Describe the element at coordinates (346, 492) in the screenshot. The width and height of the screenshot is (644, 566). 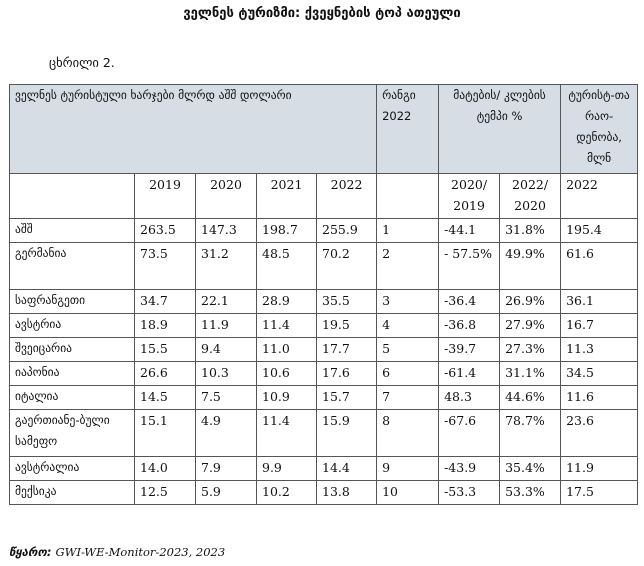
I see `value-cell: 13.8` at that location.